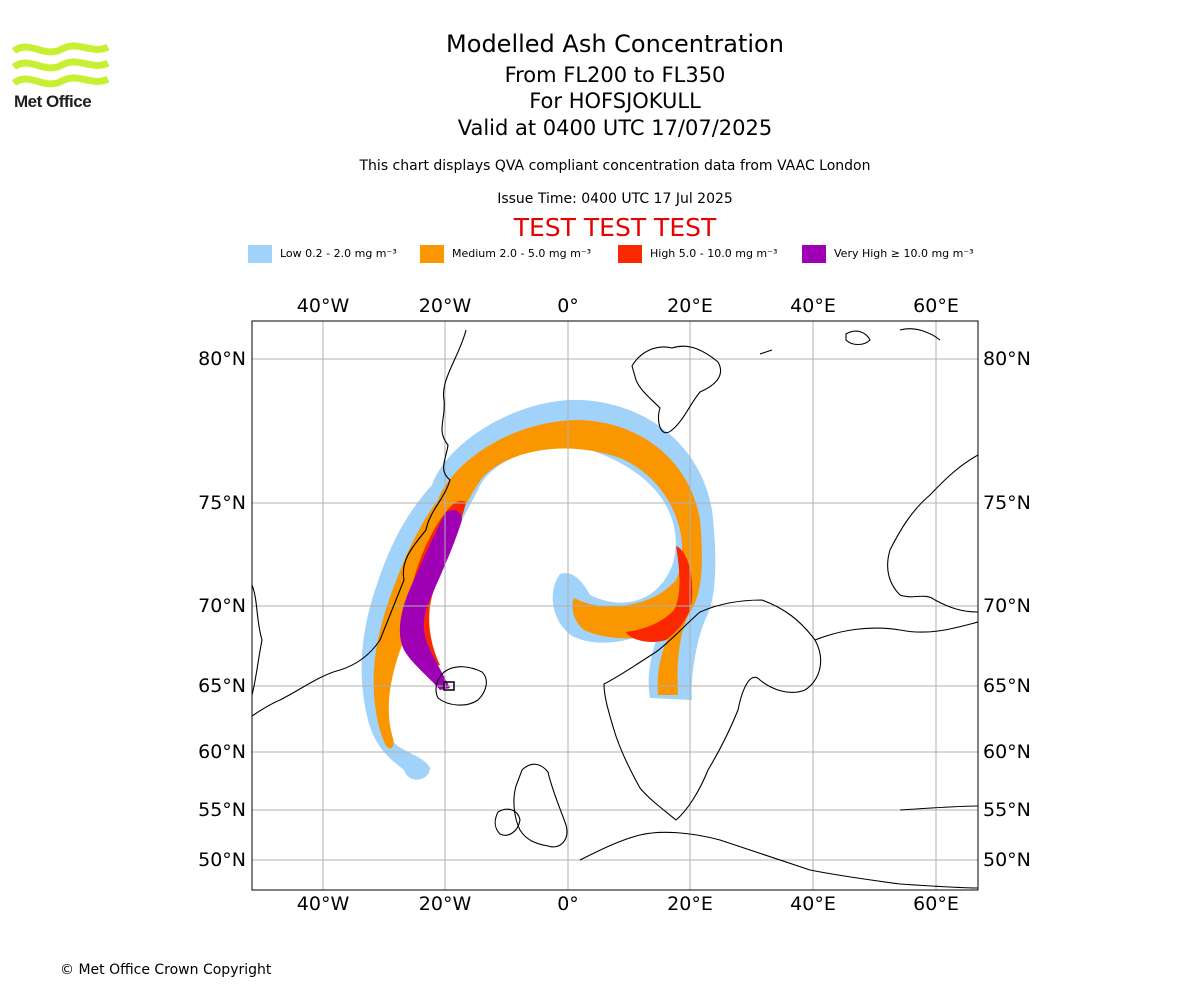 The height and width of the screenshot is (1000, 1200). What do you see at coordinates (813, 904) in the screenshot?
I see `lon-label-40e-bottom: 40°E` at bounding box center [813, 904].